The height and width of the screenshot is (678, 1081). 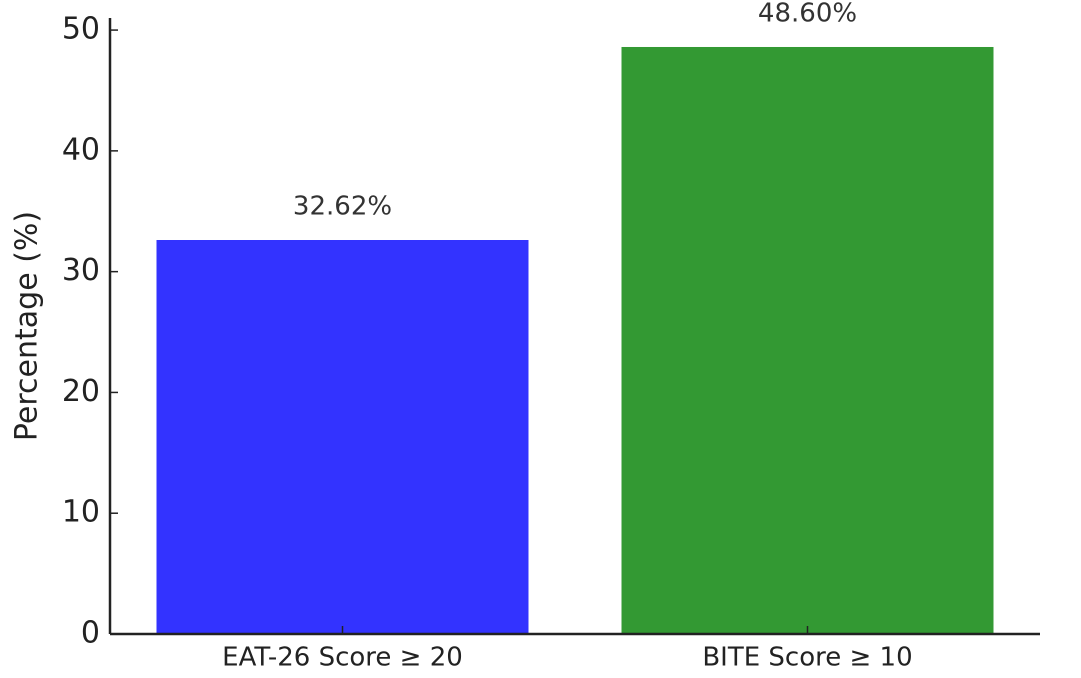 What do you see at coordinates (342, 658) in the screenshot?
I see `x-tick-label: EAT-26 Score ≥ 20` at bounding box center [342, 658].